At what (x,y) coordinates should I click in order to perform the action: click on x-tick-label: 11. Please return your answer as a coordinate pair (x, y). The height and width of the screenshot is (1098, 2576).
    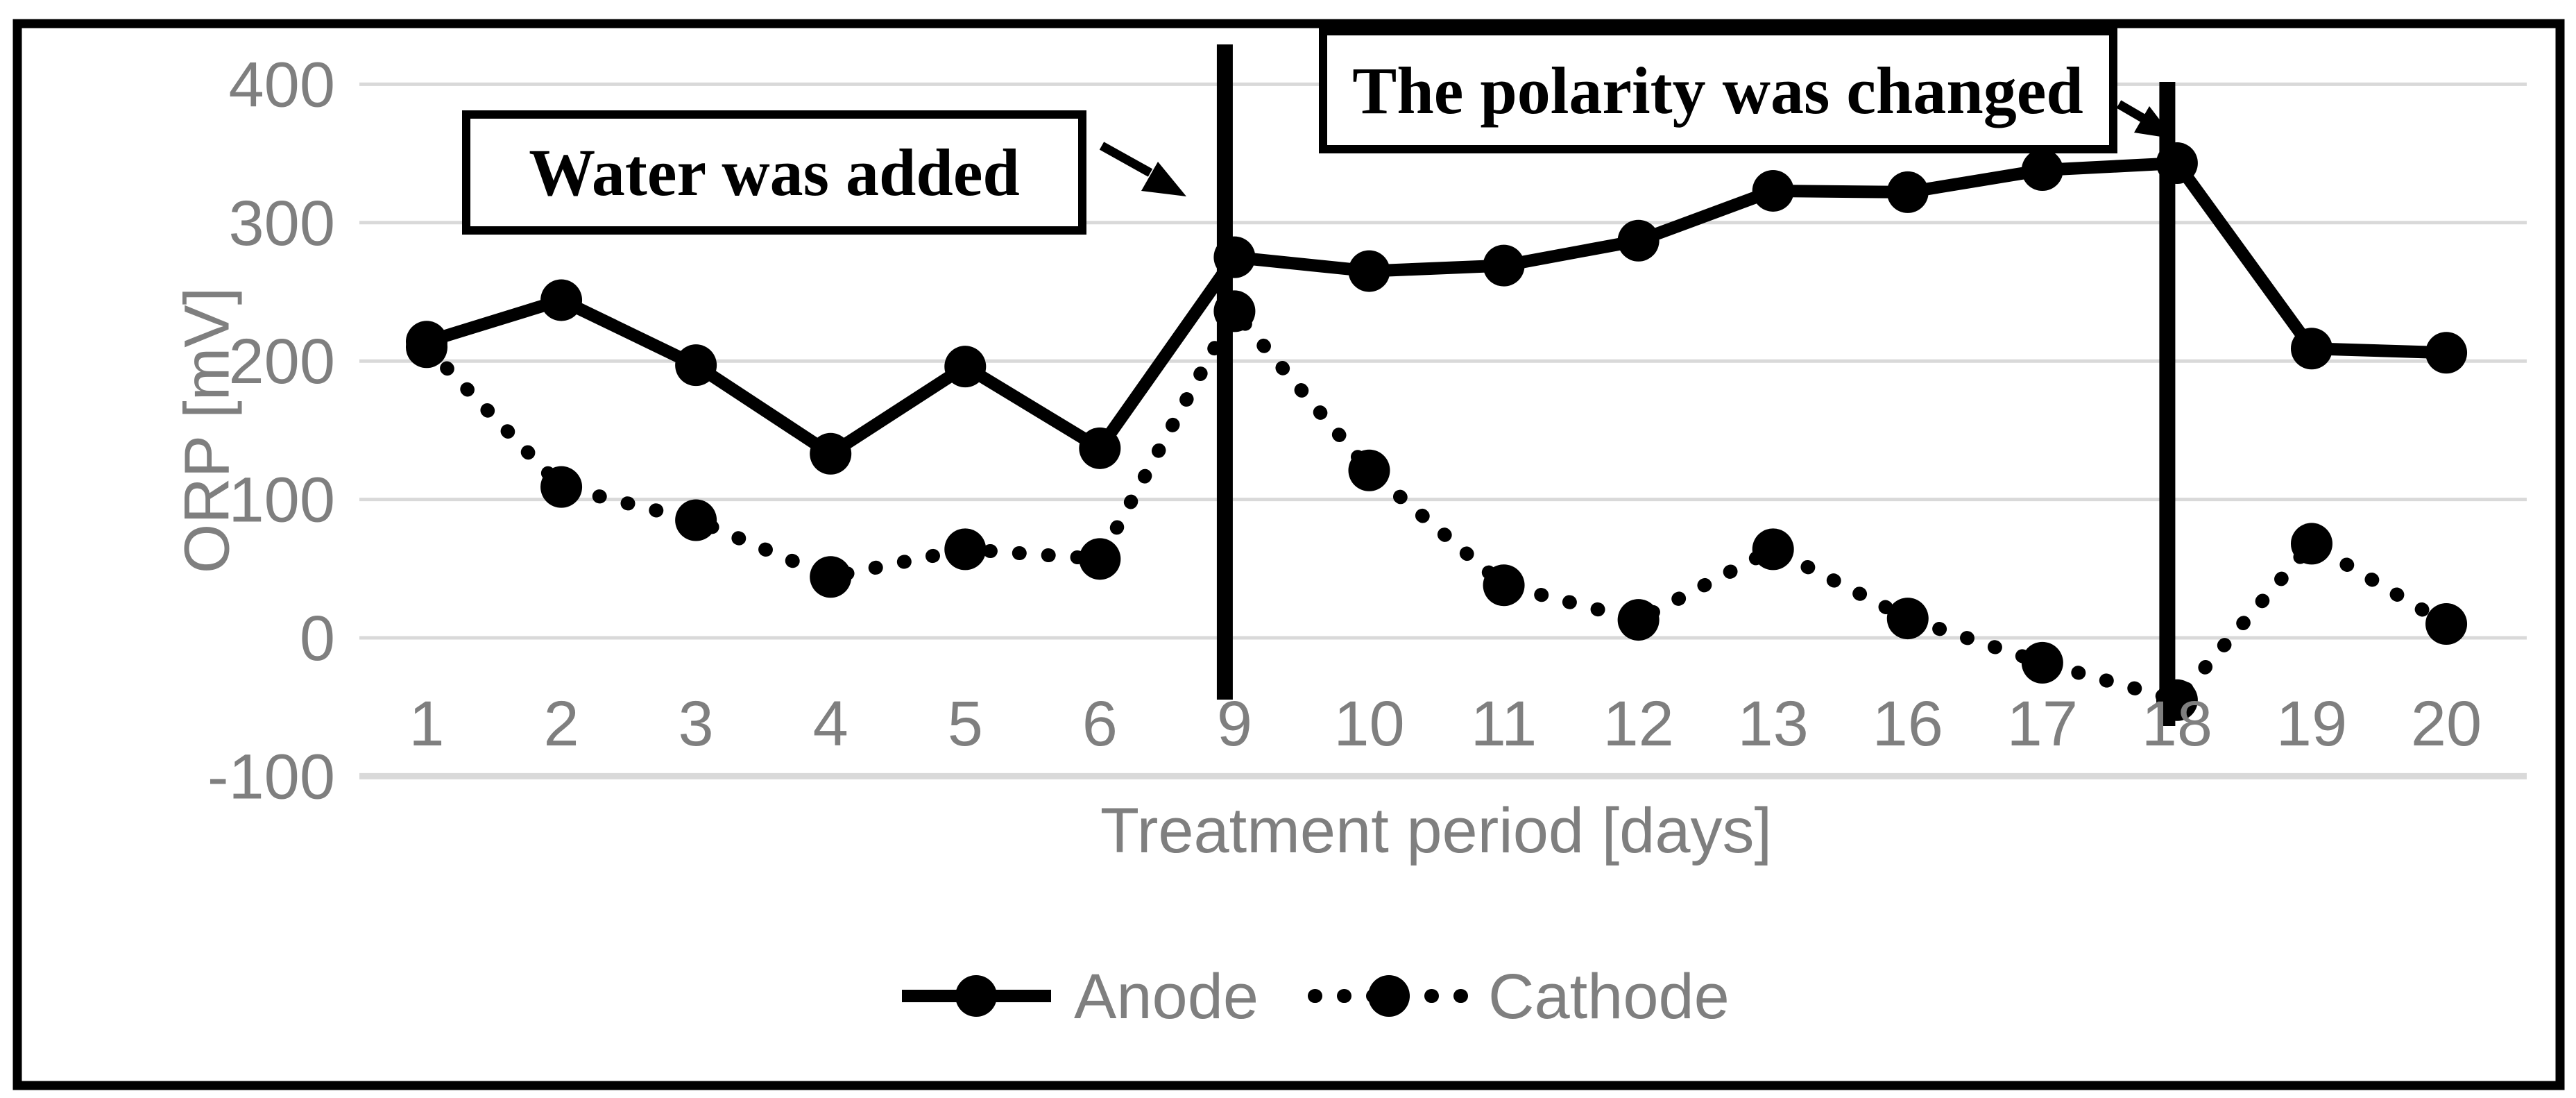
    Looking at the image, I should click on (1504, 724).